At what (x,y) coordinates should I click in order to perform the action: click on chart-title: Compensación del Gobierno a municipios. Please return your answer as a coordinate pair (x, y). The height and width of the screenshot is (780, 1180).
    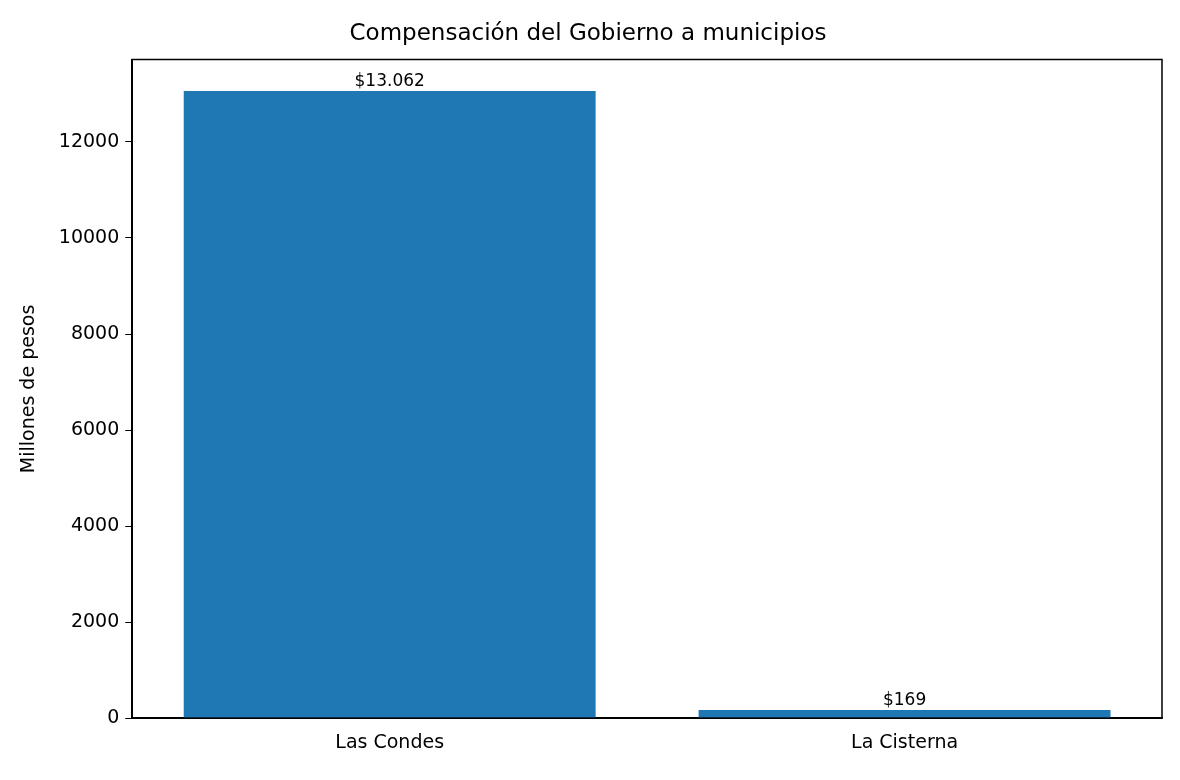
    Looking at the image, I should click on (588, 31).